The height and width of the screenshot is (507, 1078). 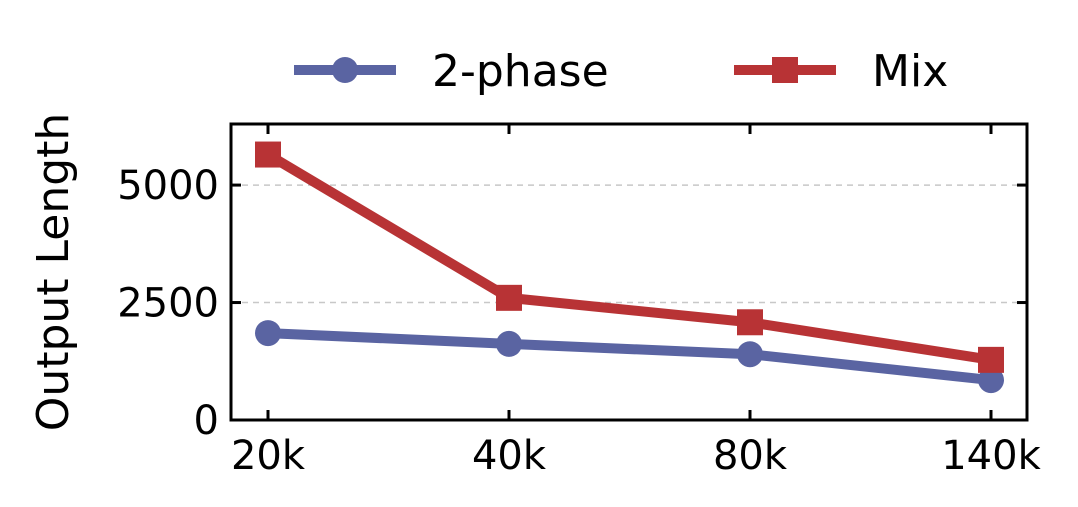 What do you see at coordinates (910, 71) in the screenshot?
I see `legend-label-mix: Mix` at bounding box center [910, 71].